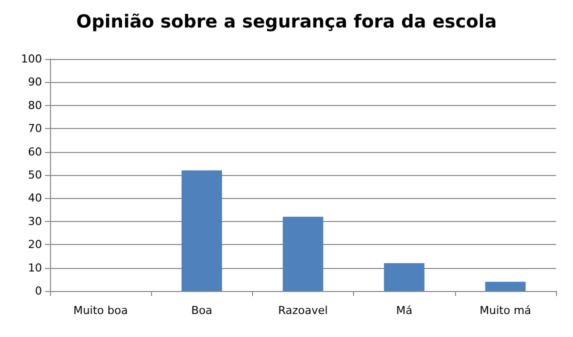 The image size is (573, 337). I want to click on y-tick-label: 60, so click(35, 151).